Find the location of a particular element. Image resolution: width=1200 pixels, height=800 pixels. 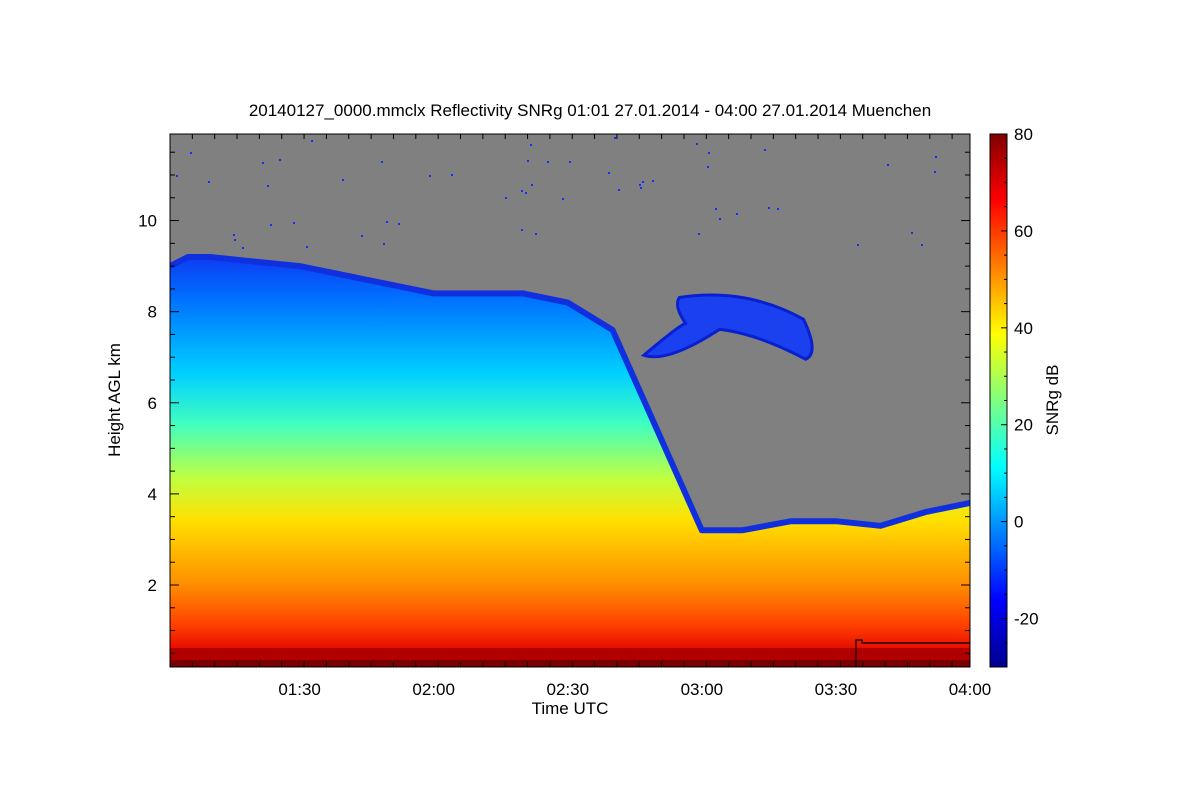

colorbar-tick-label: -20 is located at coordinates (1026, 619).